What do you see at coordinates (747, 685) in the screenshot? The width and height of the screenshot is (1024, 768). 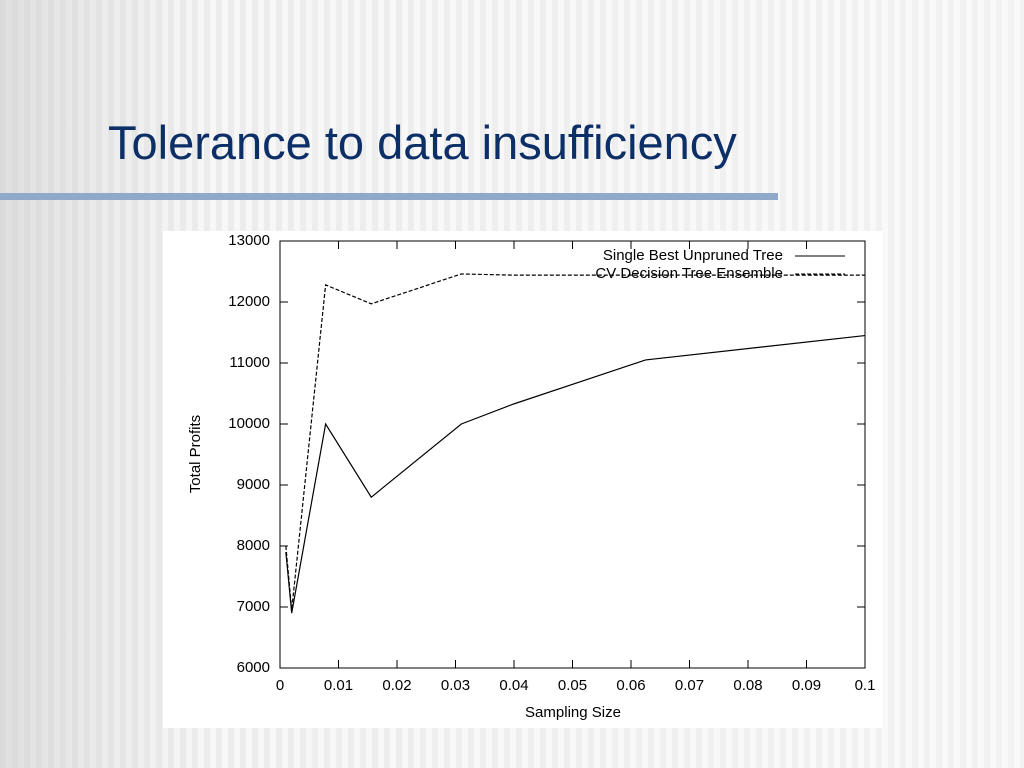 I see `x-tick-label: 0.08` at bounding box center [747, 685].